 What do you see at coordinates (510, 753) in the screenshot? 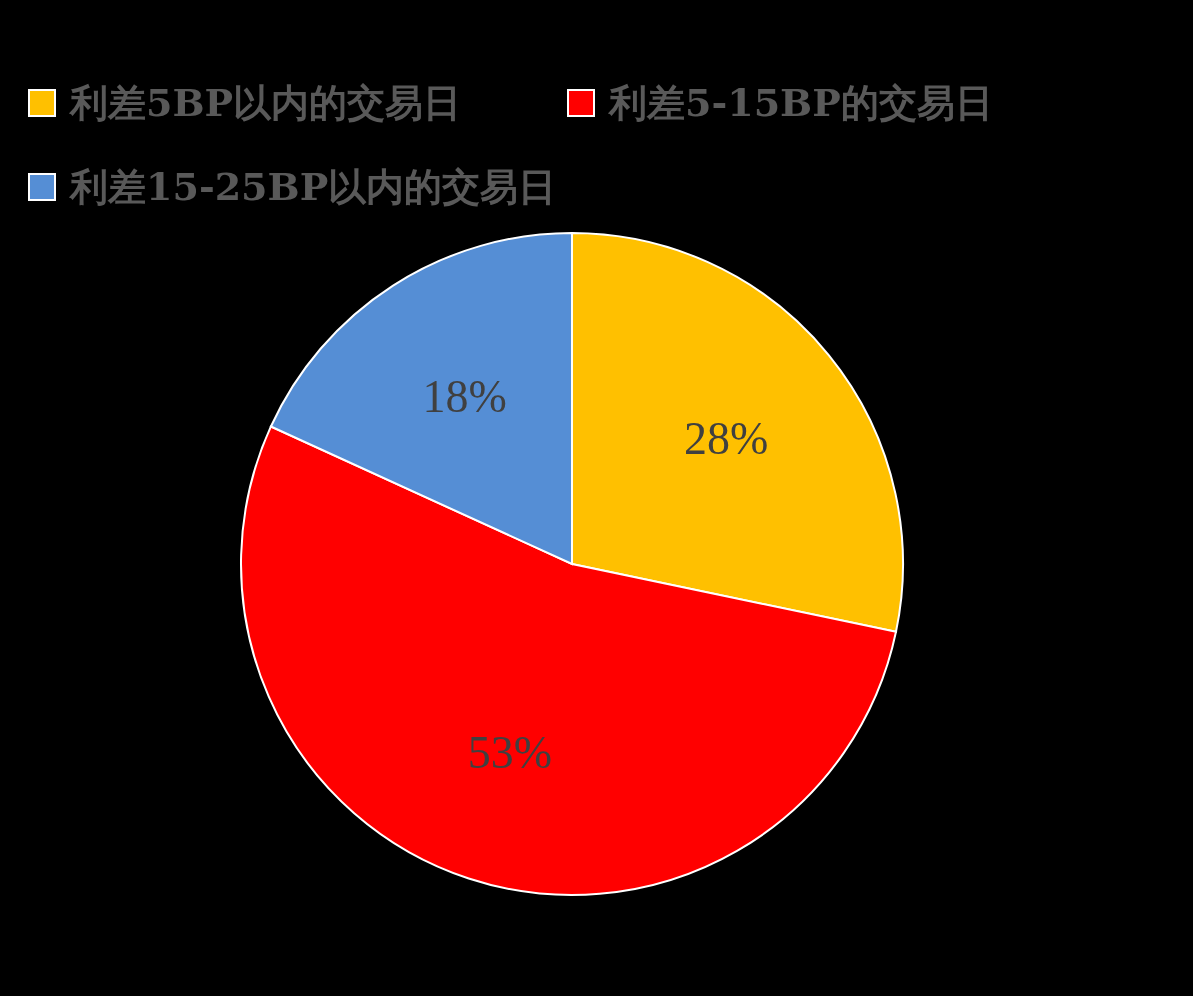
I see `data-label: 53%` at bounding box center [510, 753].